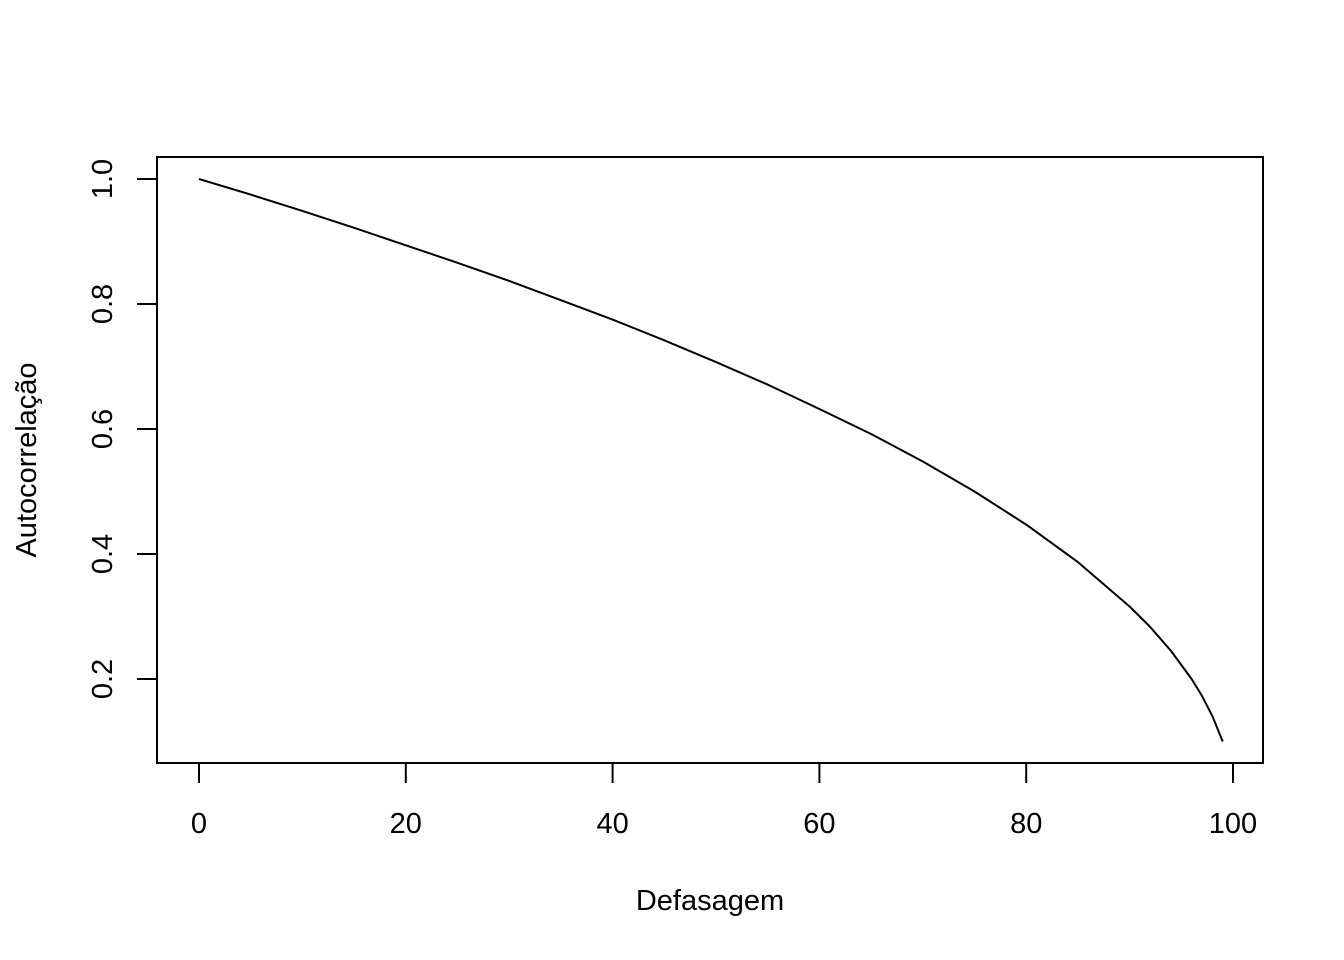 This screenshot has height=960, width=1344. Describe the element at coordinates (103, 679) in the screenshot. I see `y-tick-label: 0.2` at that location.